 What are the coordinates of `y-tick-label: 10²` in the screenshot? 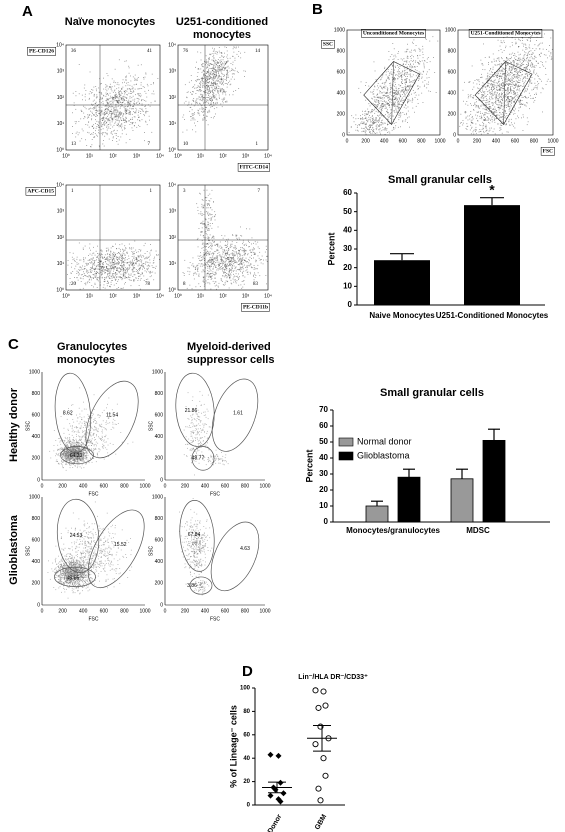 It's located at (173, 238).